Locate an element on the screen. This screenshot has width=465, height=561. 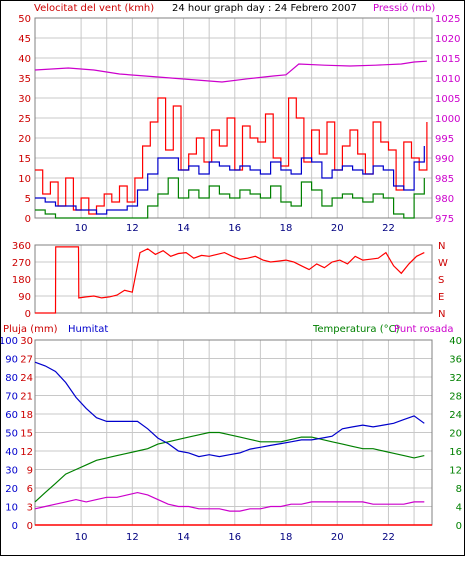
temperature-axis-label: Temperatura (°C) is located at coordinates (356, 329).